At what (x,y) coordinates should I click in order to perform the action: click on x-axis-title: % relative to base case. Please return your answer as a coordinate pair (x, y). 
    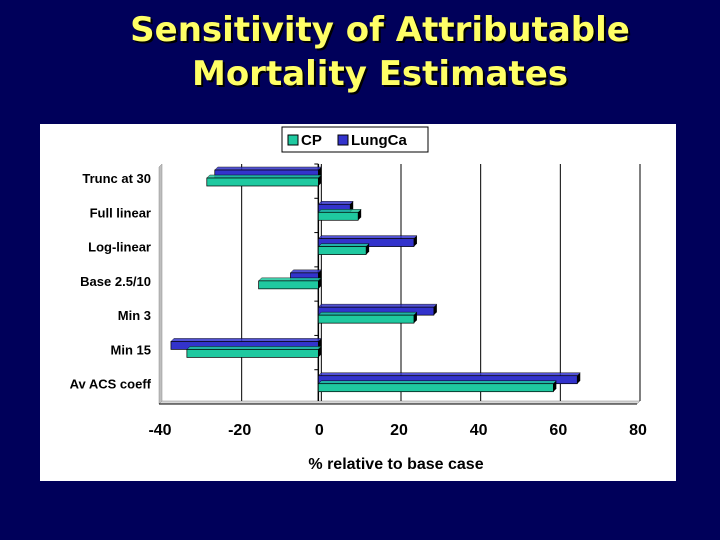
    Looking at the image, I should click on (395, 464).